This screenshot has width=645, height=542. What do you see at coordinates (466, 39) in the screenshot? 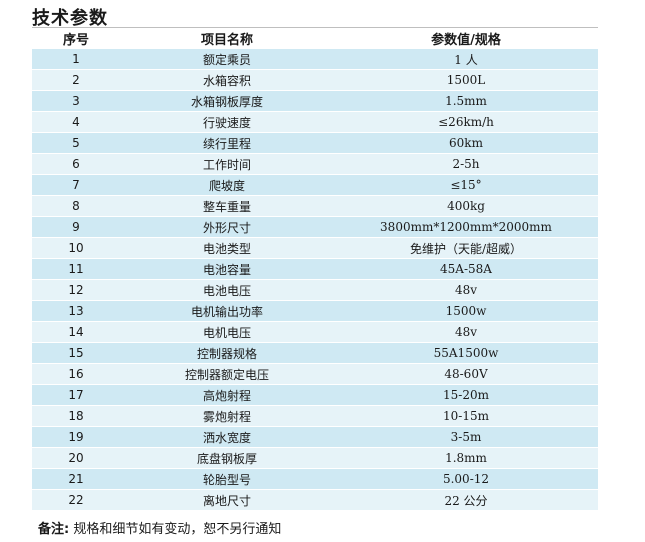
I see `header-value: 参数值/规格` at bounding box center [466, 39].